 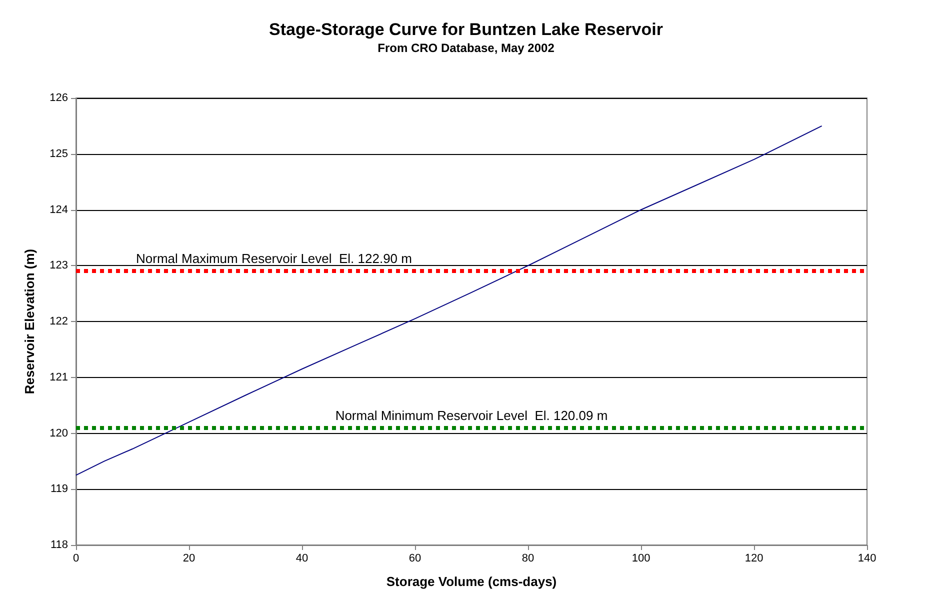 What do you see at coordinates (754, 558) in the screenshot?
I see `x-tick-label: 120` at bounding box center [754, 558].